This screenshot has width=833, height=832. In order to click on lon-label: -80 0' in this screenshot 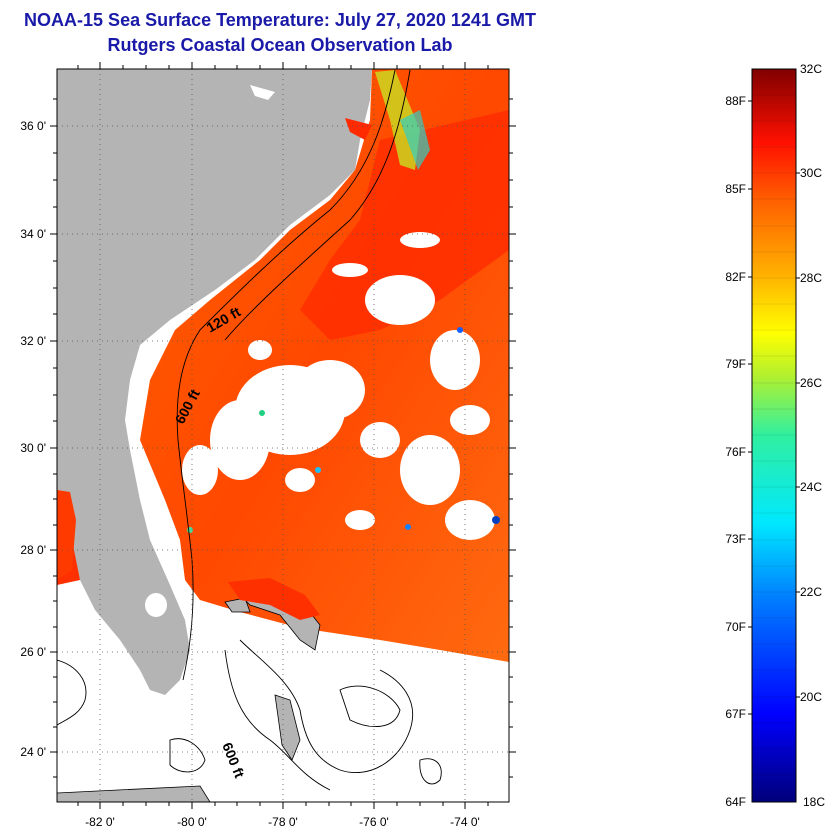, I will do `click(192, 822)`.